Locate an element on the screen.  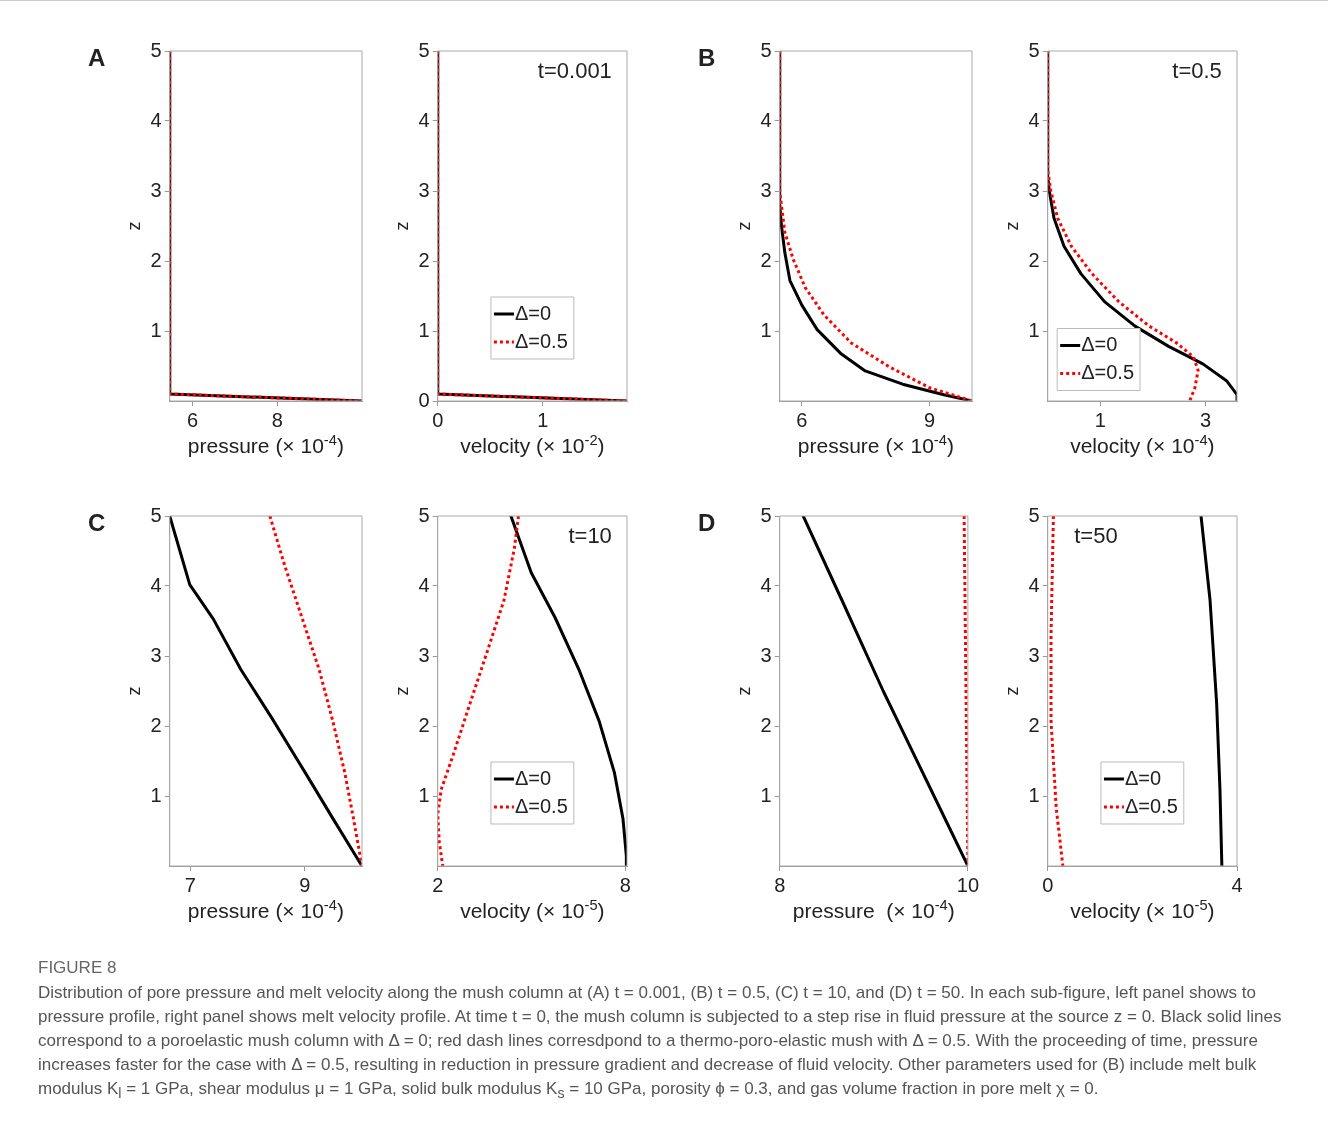
annotation: t=0.001 is located at coordinates (574, 71).